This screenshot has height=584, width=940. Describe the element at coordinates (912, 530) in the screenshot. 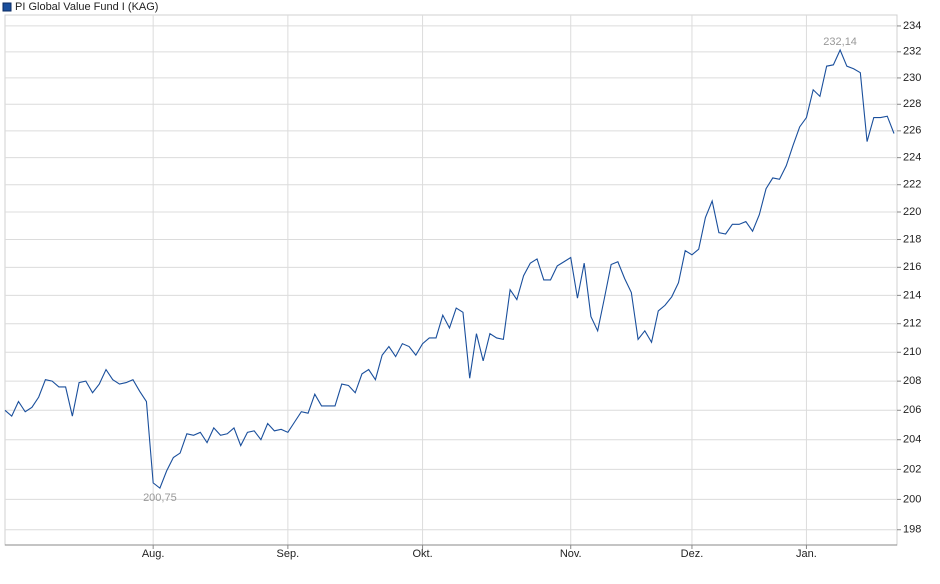

I see `y-tick-label: 198` at that location.